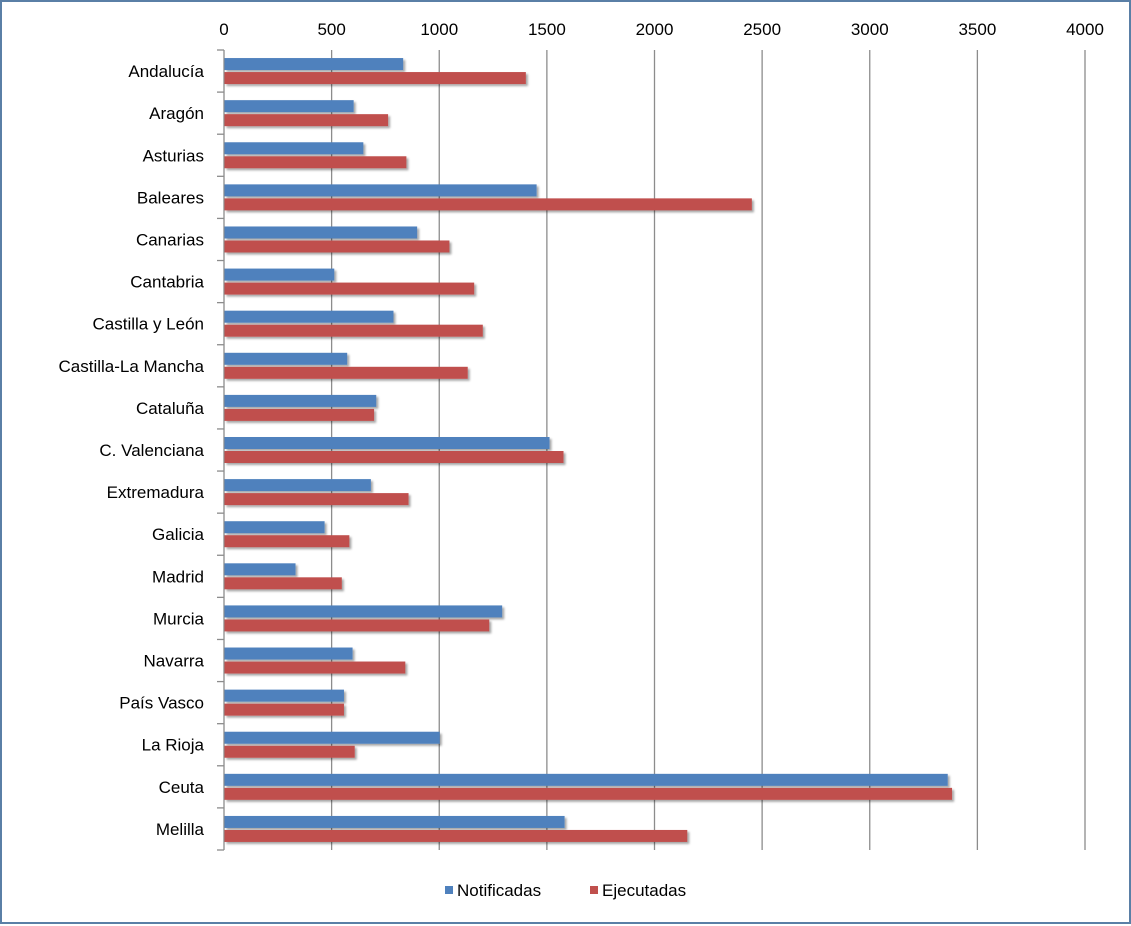 The height and width of the screenshot is (926, 1131). I want to click on category-label: Navarra, so click(174, 661).